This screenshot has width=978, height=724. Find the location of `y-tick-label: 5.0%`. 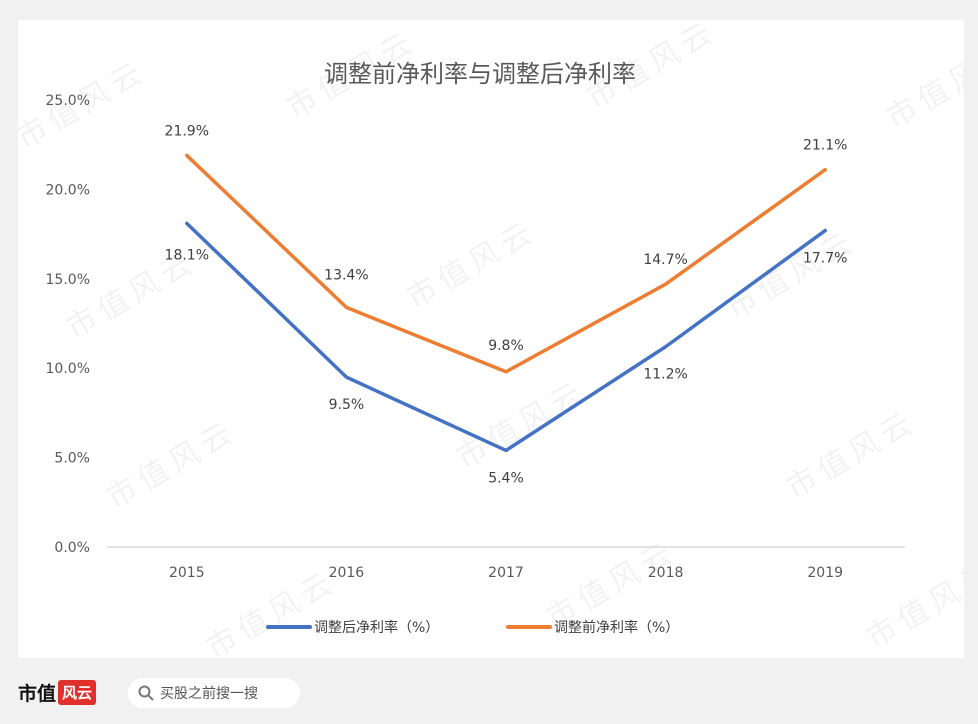

y-tick-label: 5.0% is located at coordinates (72, 459).